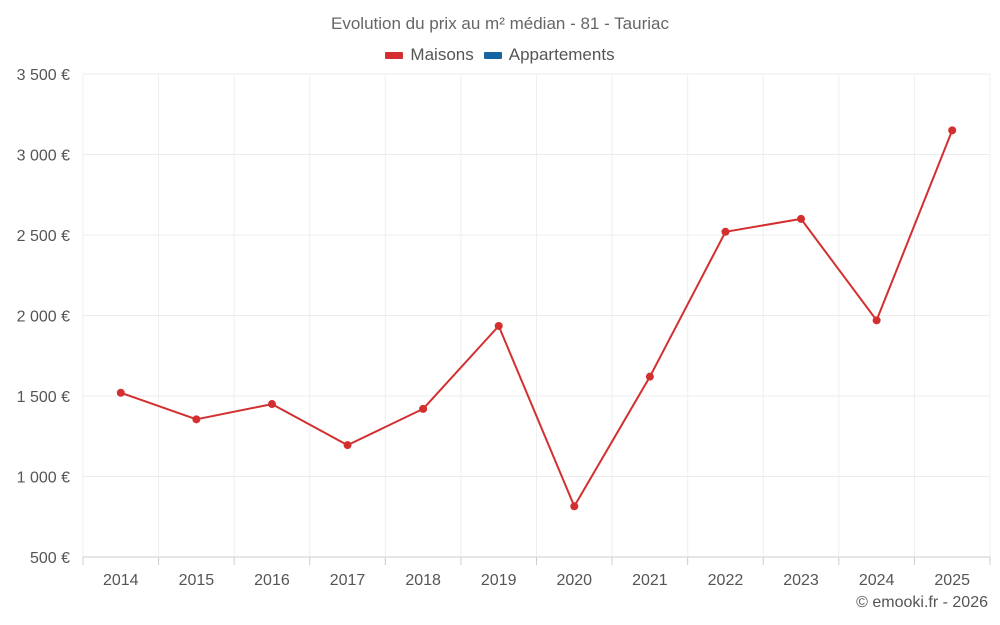 Image resolution: width=1000 pixels, height=625 pixels. Describe the element at coordinates (394, 55) in the screenshot. I see `legend-swatch-maisons` at that location.